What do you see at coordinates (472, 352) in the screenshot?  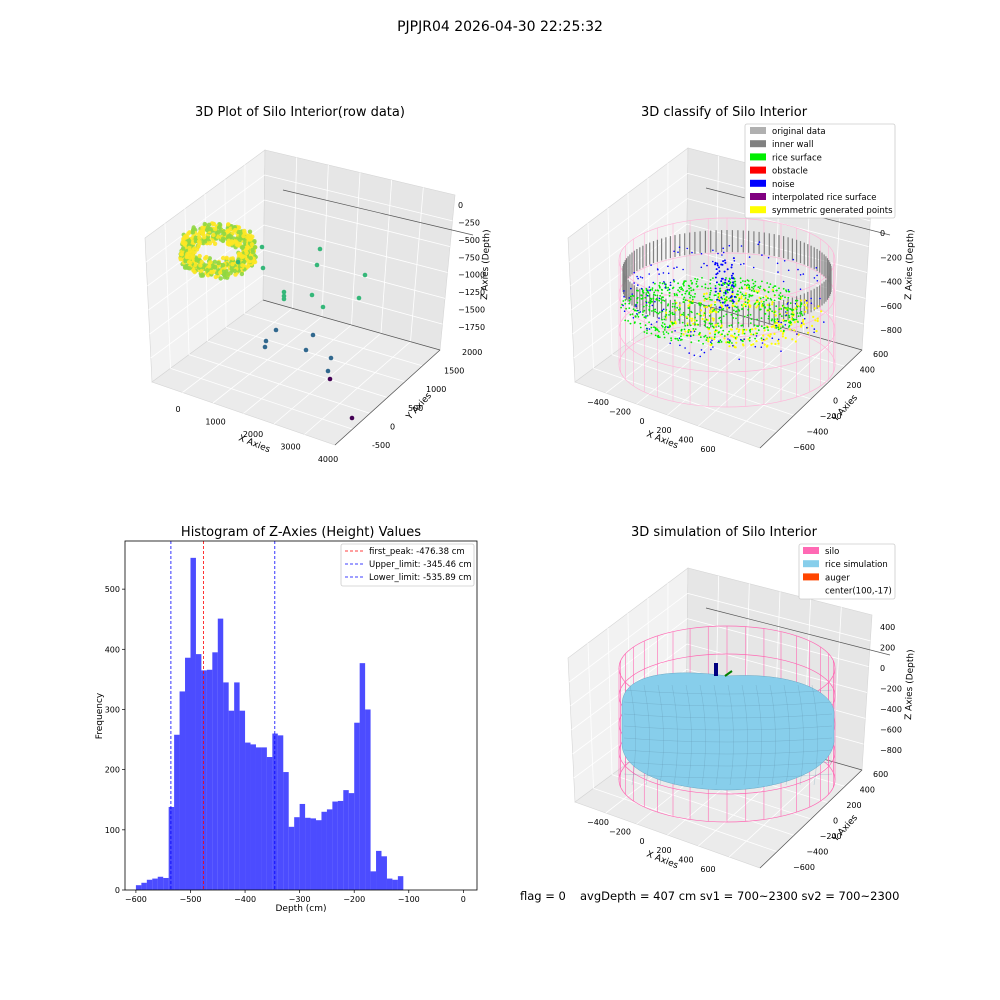 I see `raw-y-tick-label: 2000` at bounding box center [472, 352].